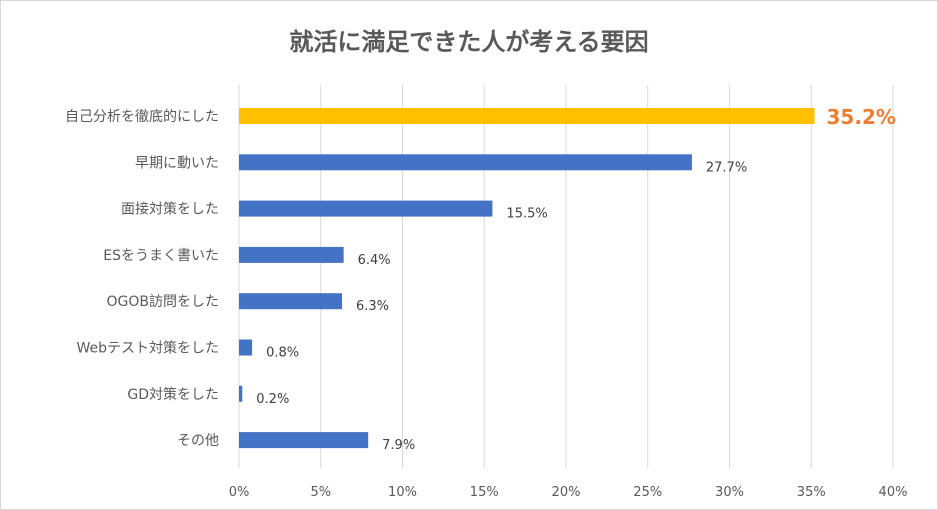 This screenshot has height=510, width=938. I want to click on data-label: 15.5%, so click(526, 214).